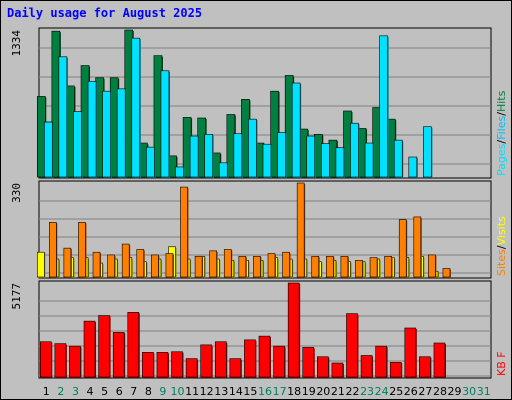 The width and height of the screenshot is (512, 400). What do you see at coordinates (148, 391) in the screenshot?
I see `x-tick-label: 8` at bounding box center [148, 391].